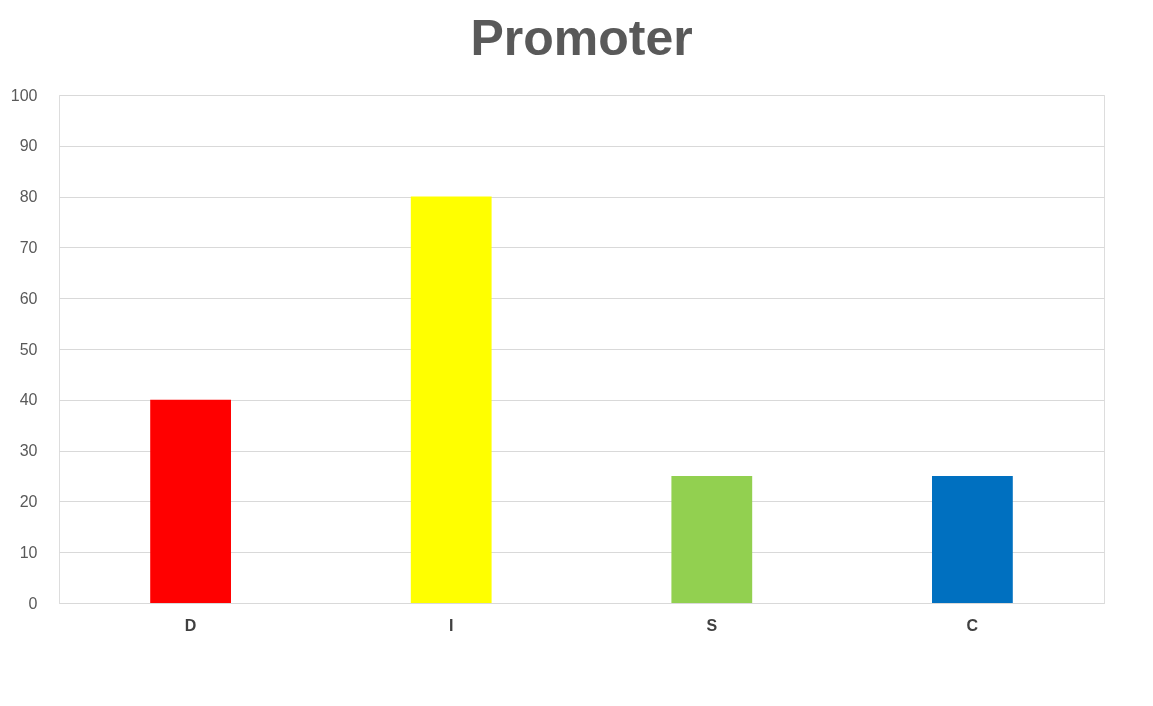 The image size is (1153, 706). I want to click on y-tick-label: 30, so click(28, 451).